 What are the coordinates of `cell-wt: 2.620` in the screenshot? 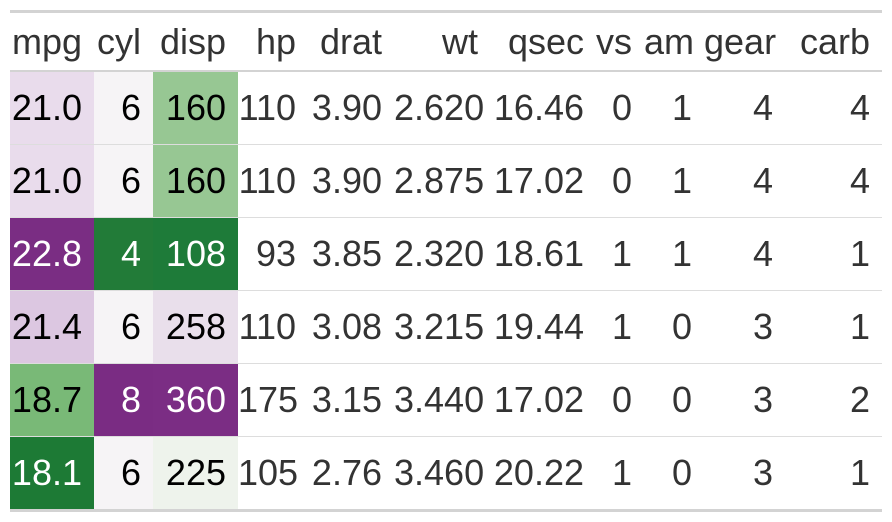 It's located at (442, 108).